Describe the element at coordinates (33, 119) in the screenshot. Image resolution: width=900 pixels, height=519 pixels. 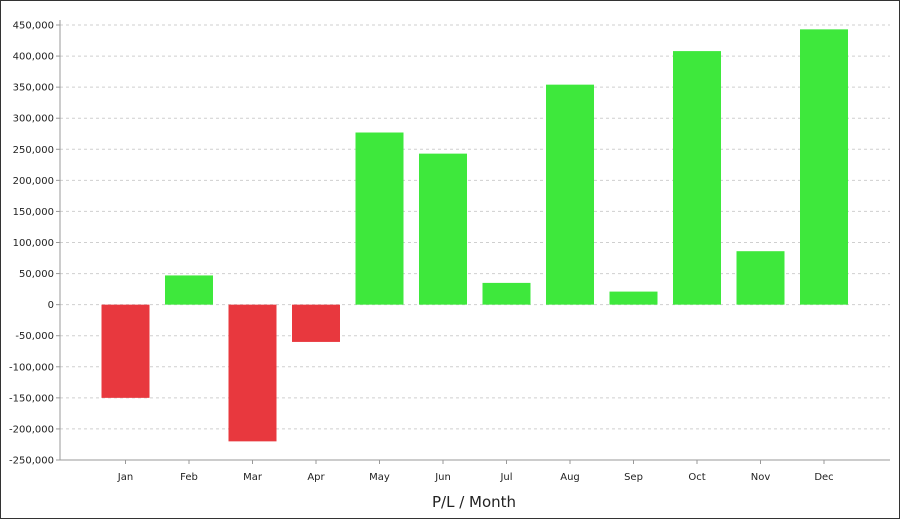
I see `y-tick-label: 300,000` at that location.